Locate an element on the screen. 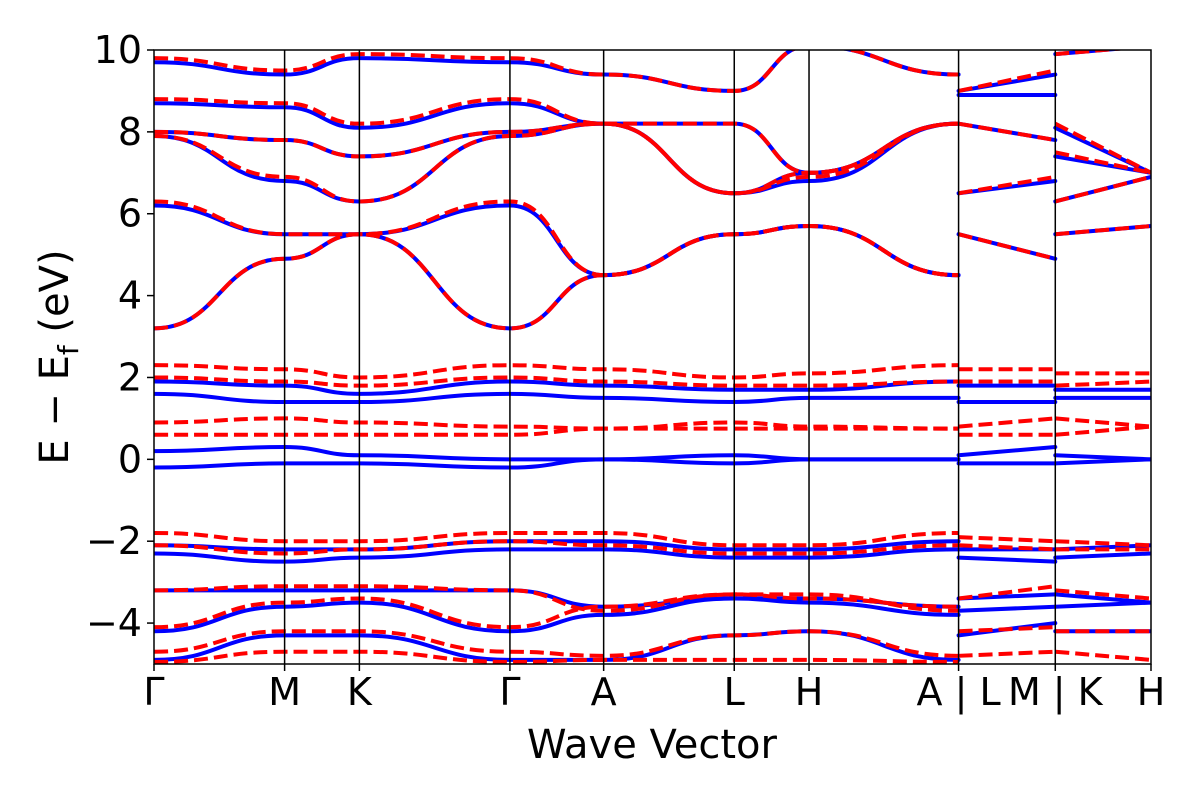  y-axis-title-main: E − E is located at coordinates (55, 410).